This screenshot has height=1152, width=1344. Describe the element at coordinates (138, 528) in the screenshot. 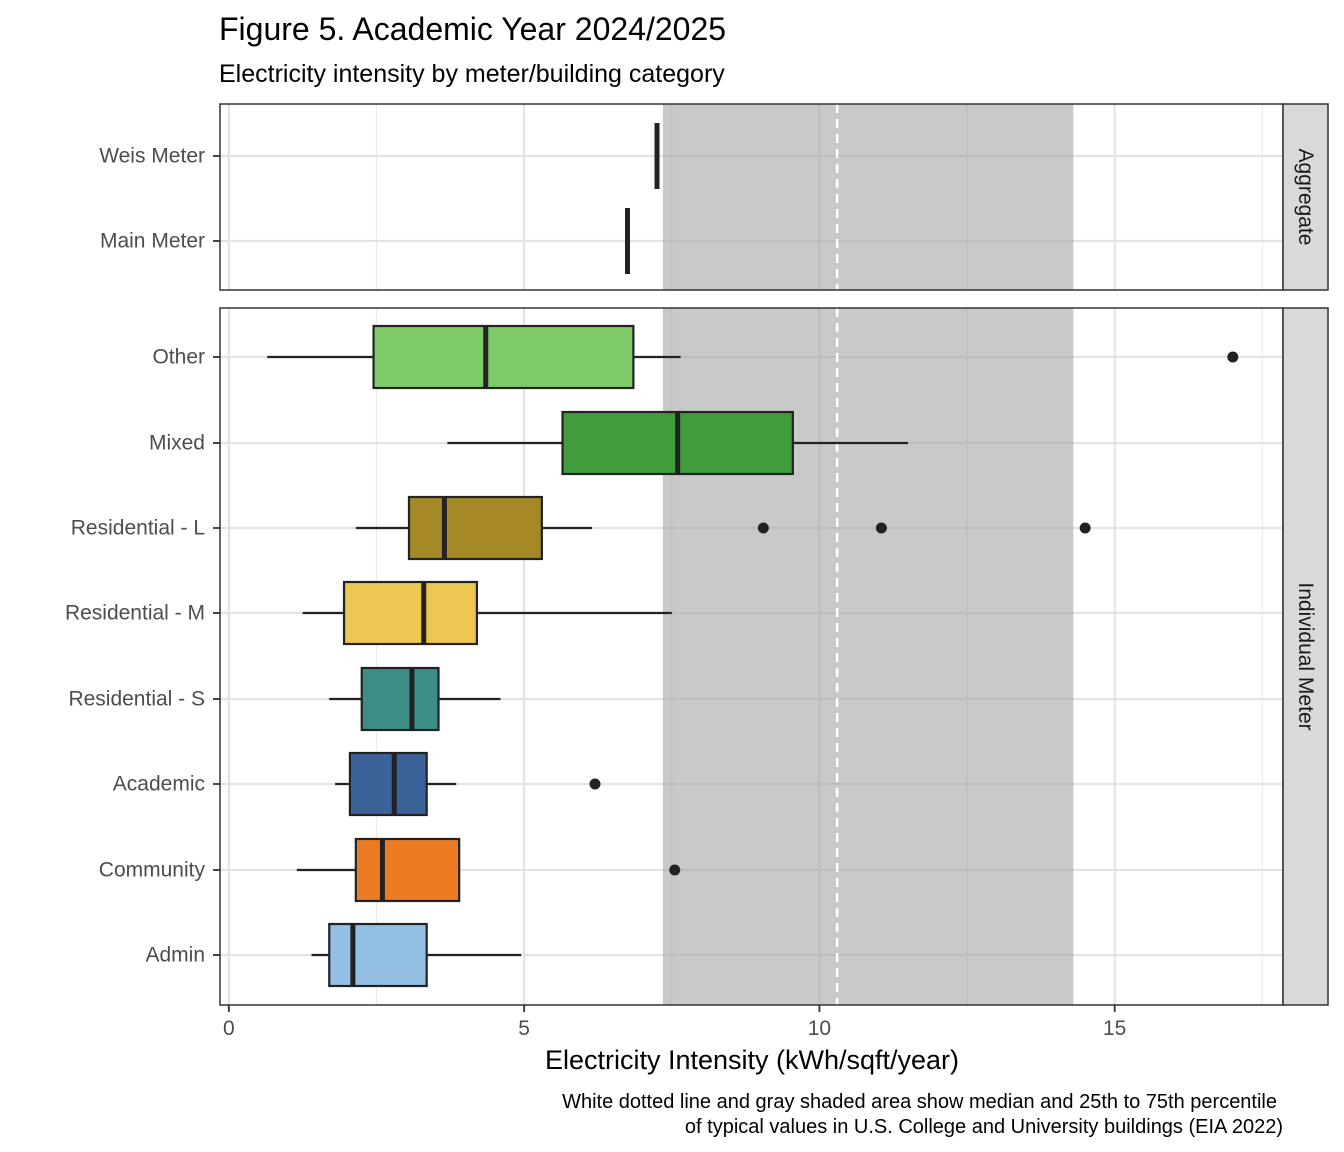

I see `y-tick-label: Residential - L` at that location.